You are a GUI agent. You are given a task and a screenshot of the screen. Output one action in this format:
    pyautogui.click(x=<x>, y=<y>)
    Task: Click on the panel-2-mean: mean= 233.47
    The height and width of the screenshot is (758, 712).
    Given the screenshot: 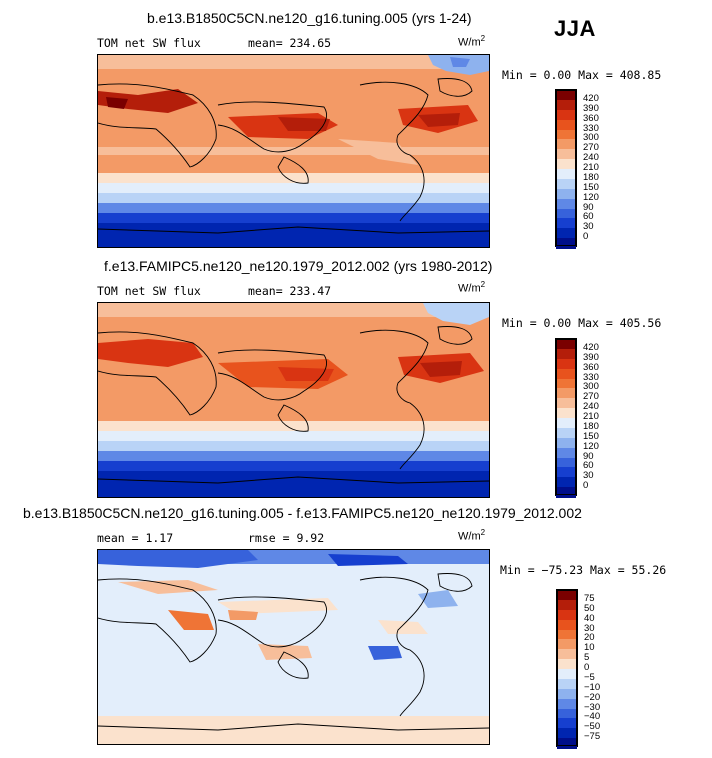 What is the action you would take?
    pyautogui.click(x=290, y=291)
    